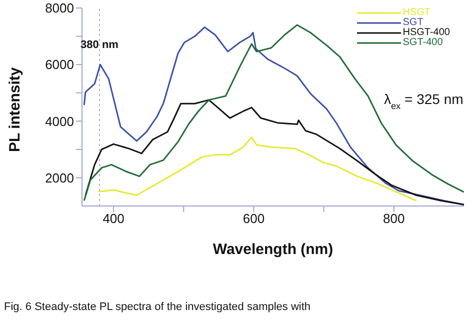 The height and width of the screenshot is (332, 474). I want to click on y-tick-label: 6000, so click(59, 64).